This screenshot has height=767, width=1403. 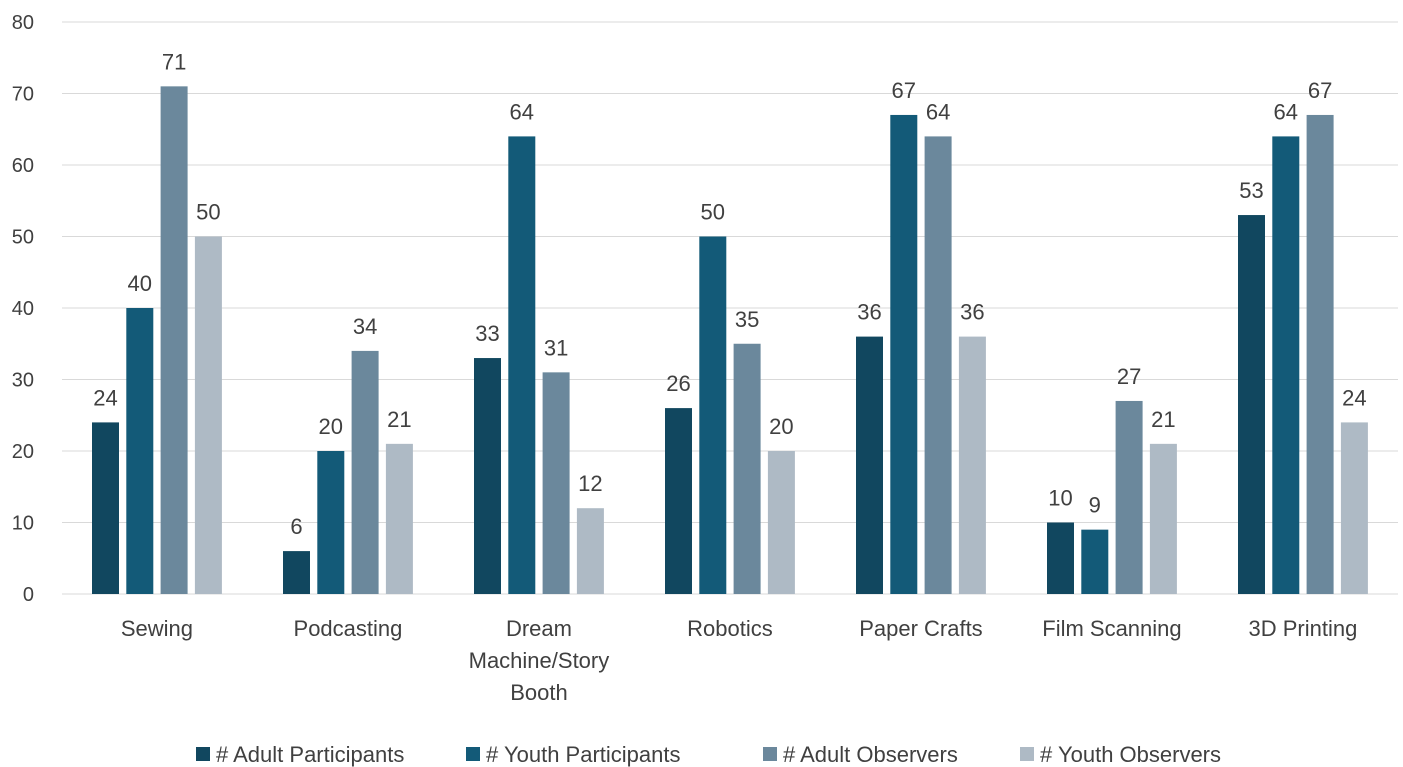 I want to click on y-axis-ticks: 0 10 20 30 40 50 60 70 80, so click(x=23, y=309).